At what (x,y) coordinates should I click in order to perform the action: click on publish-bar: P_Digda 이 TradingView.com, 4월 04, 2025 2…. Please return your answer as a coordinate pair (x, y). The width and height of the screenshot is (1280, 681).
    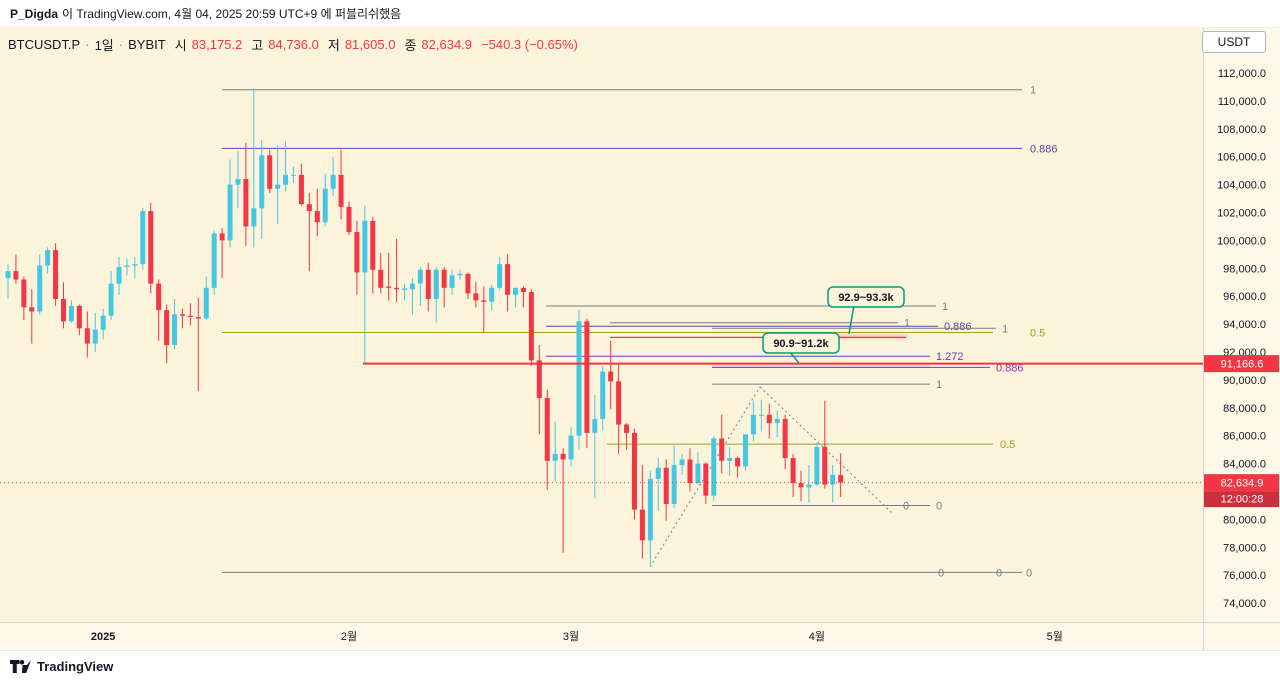
    Looking at the image, I should click on (640, 14).